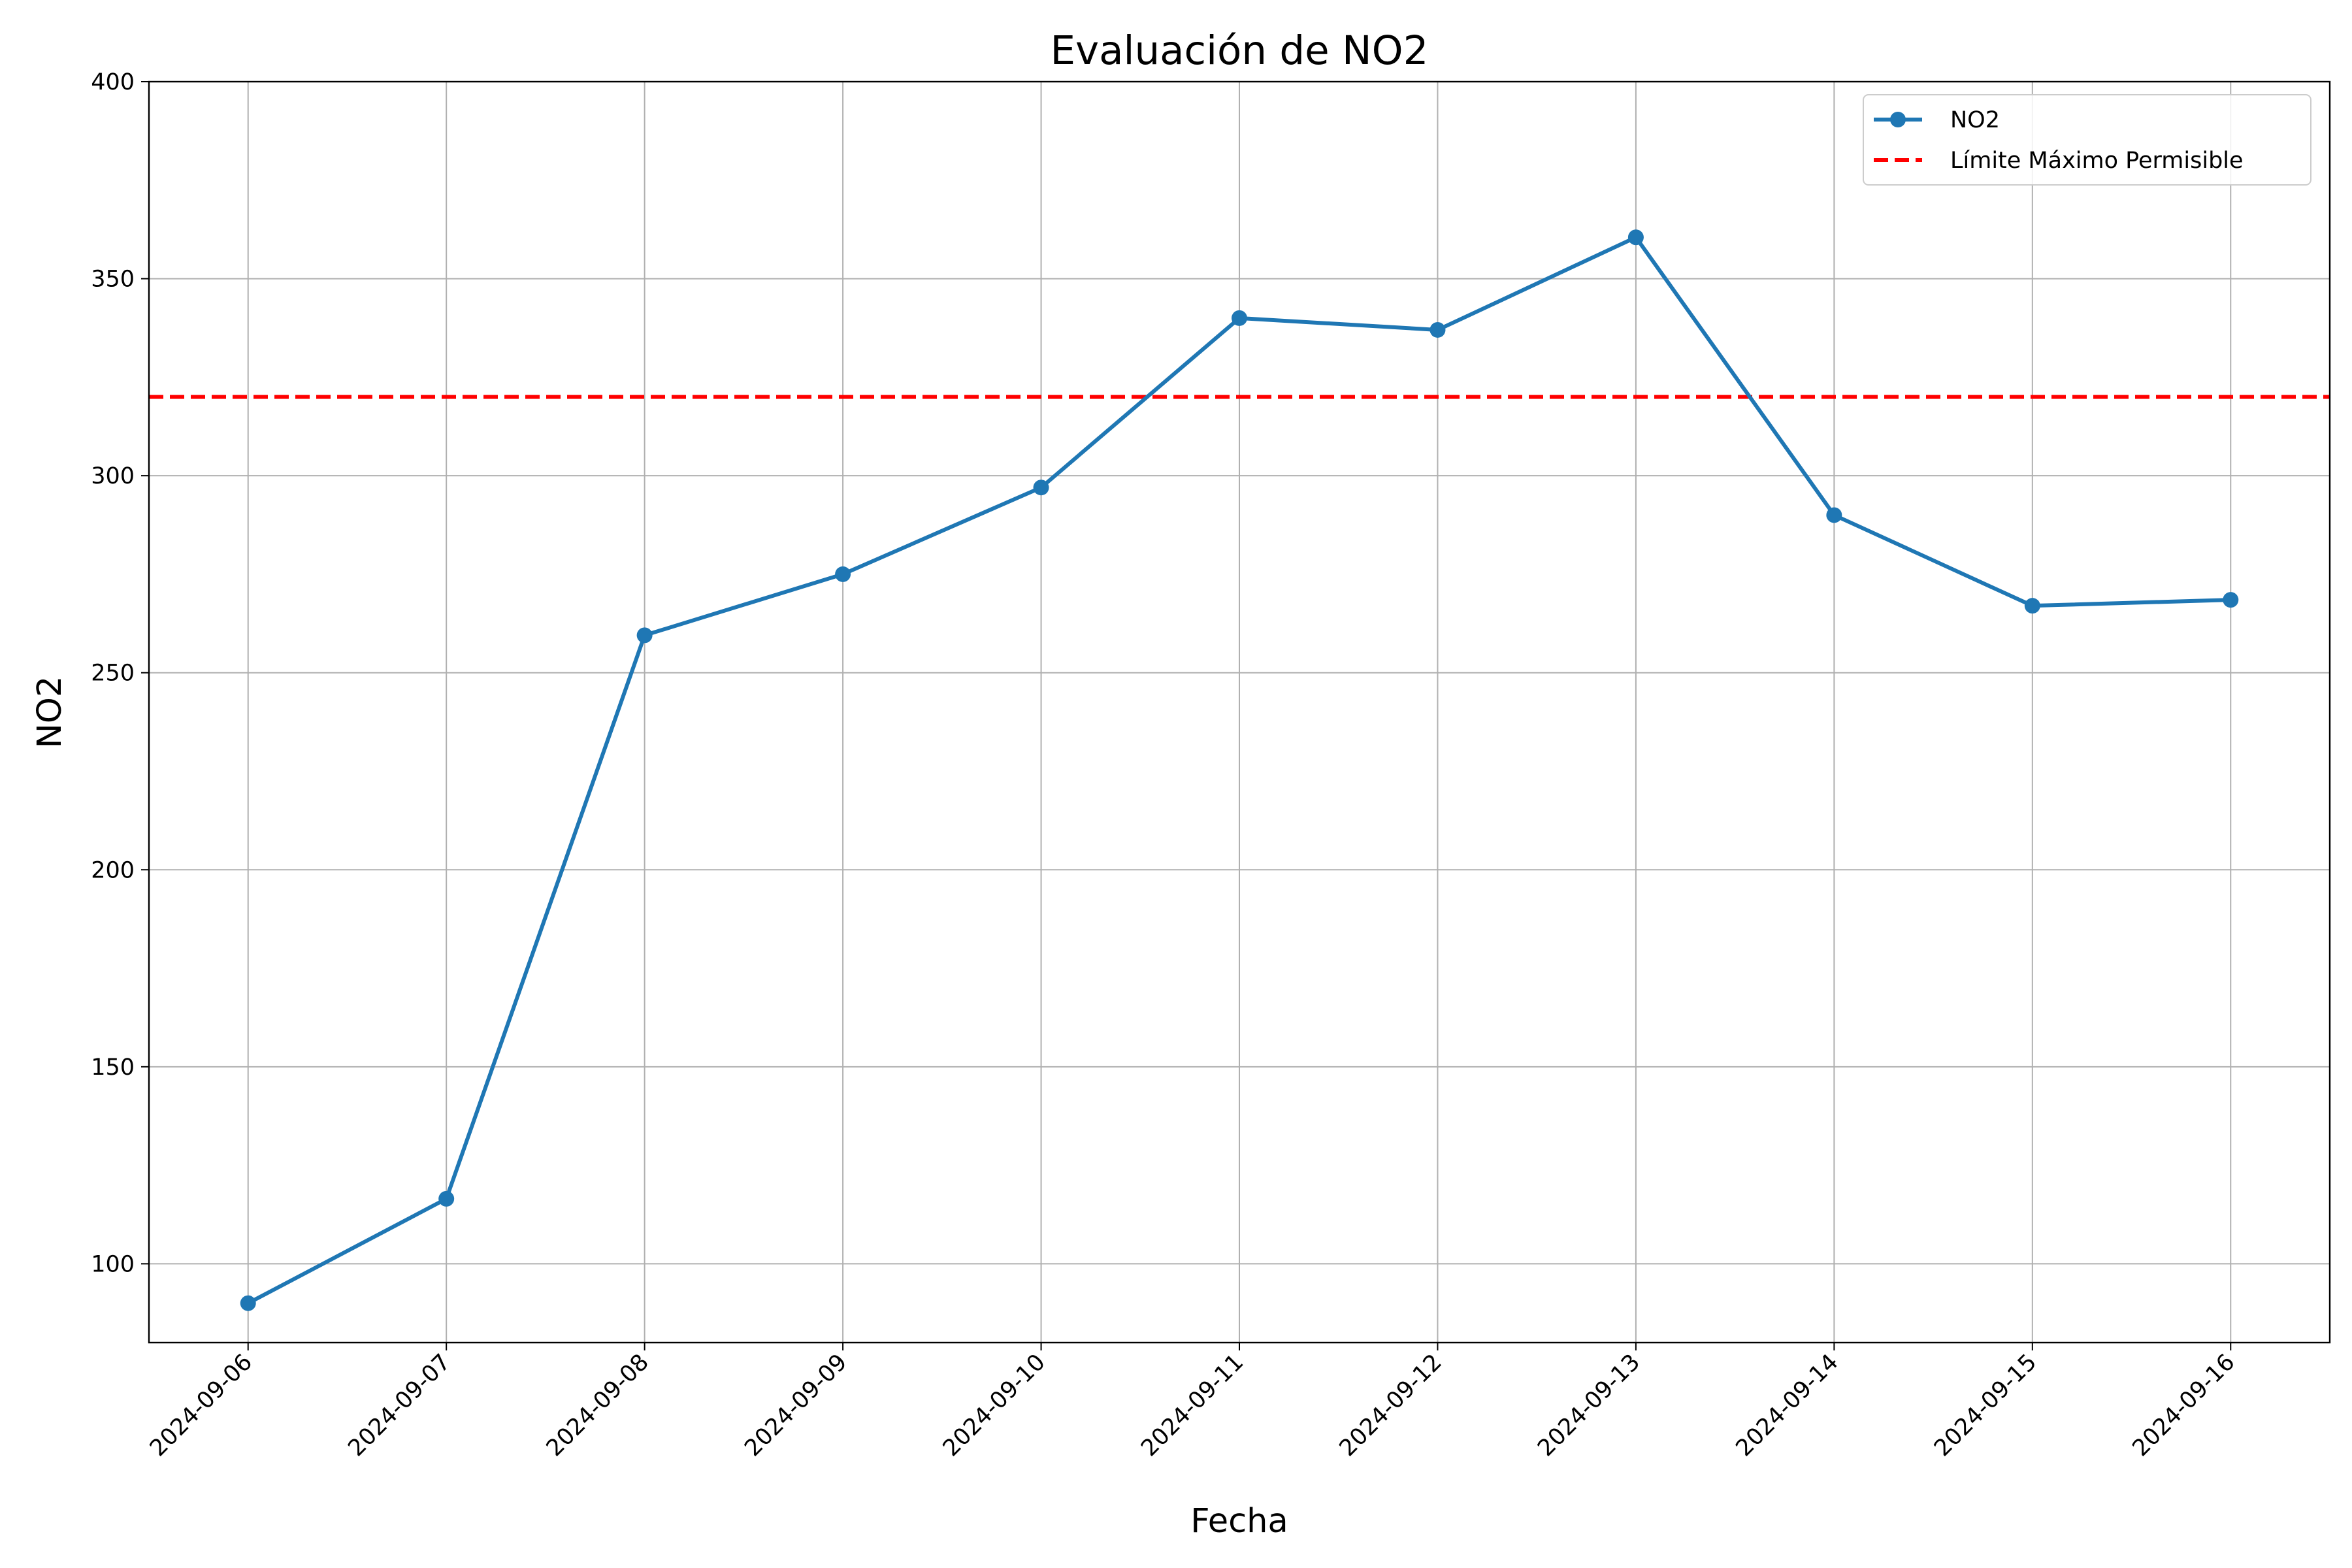 The height and width of the screenshot is (1568, 2352). Describe the element at coordinates (2097, 161) in the screenshot. I see `legend-reference-label: Límite Máximo Permisible` at that location.